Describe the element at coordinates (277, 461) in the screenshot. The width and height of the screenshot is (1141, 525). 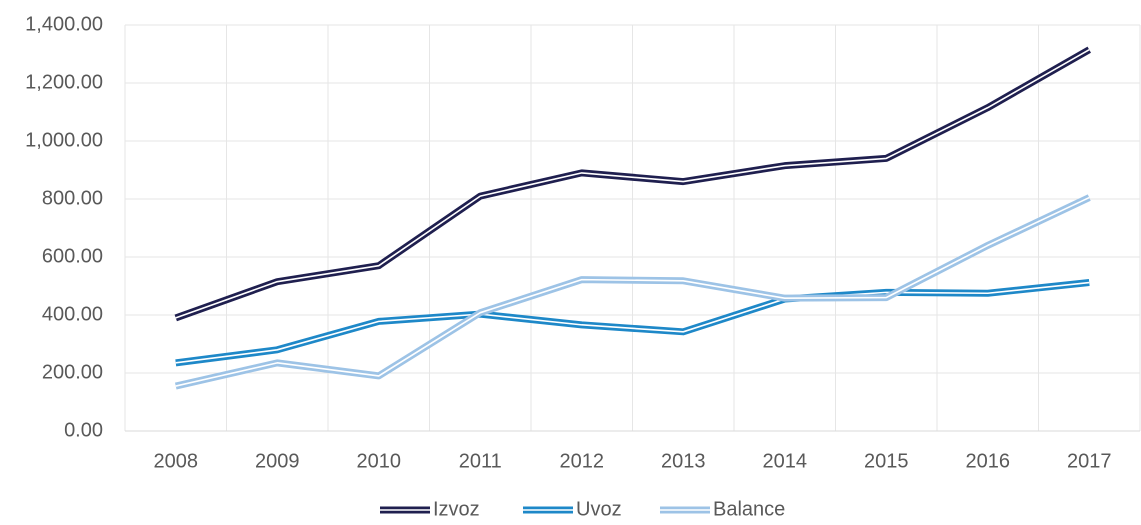
I see `x-tick-label: 2009` at that location.